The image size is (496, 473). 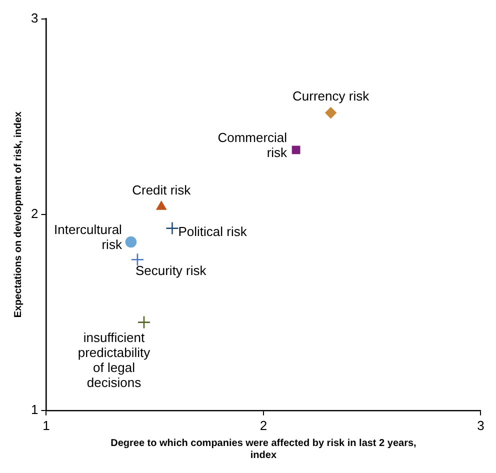 What do you see at coordinates (213, 231) in the screenshot?
I see `series-label: Political risk` at bounding box center [213, 231].